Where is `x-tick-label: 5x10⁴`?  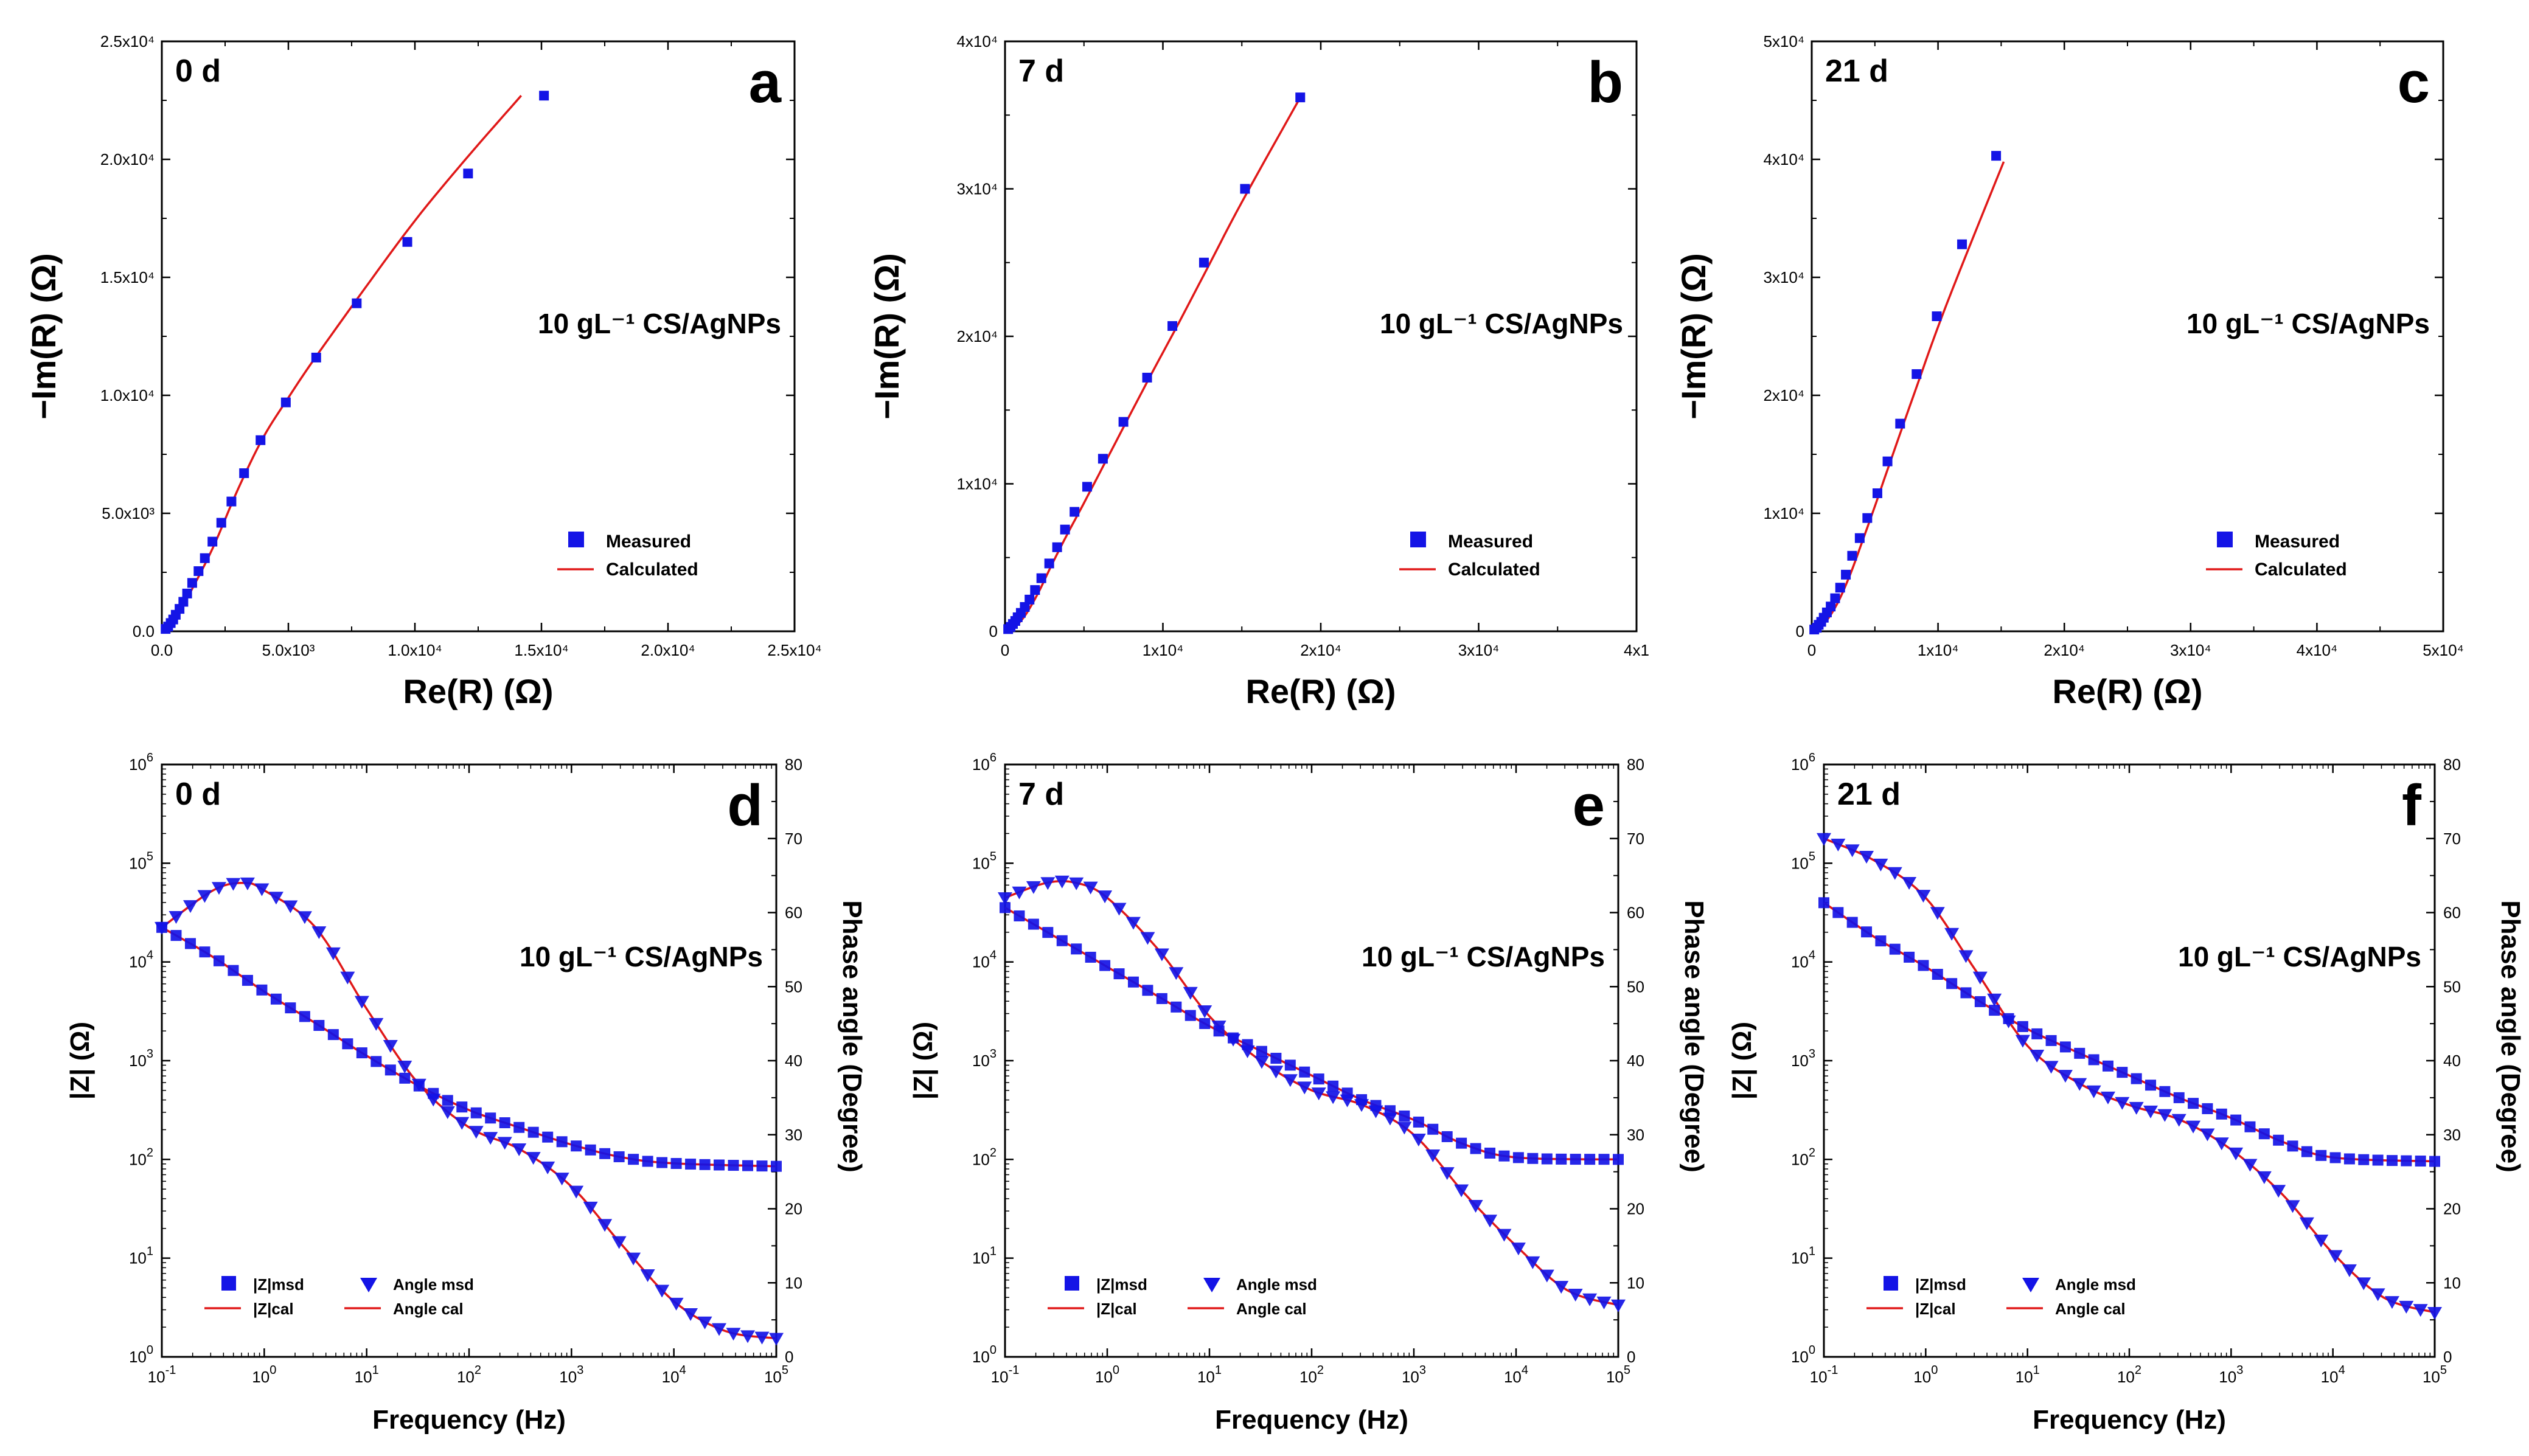
x-tick-label: 5x10⁴ is located at coordinates (2443, 650).